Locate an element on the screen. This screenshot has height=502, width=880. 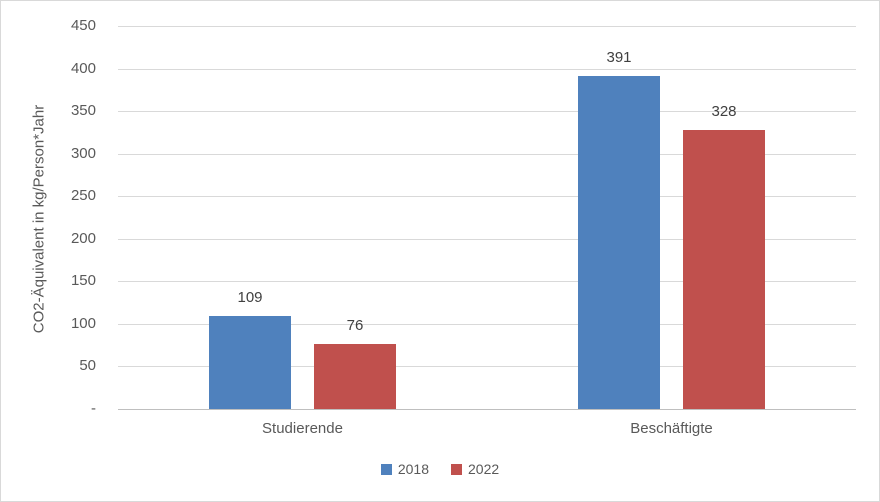
y-tick-label: - is located at coordinates (93, 408).